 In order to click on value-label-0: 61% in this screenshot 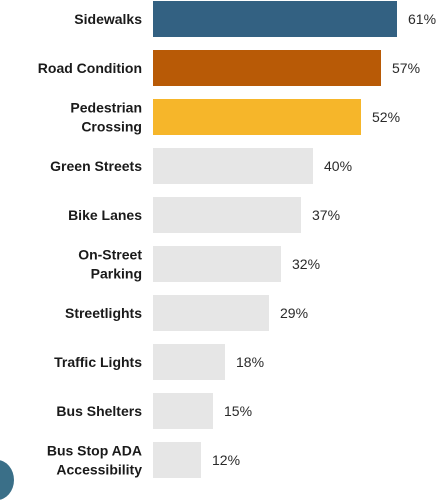, I will do `click(422, 19)`.